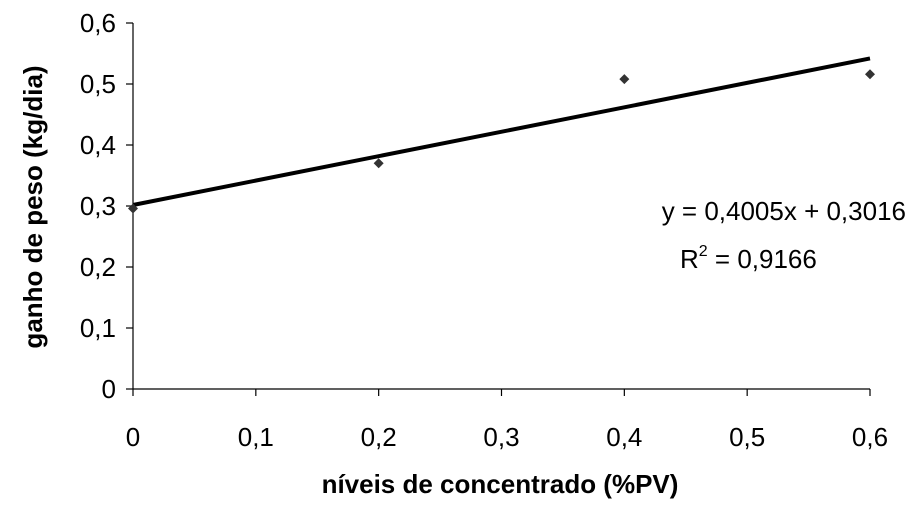  What do you see at coordinates (703, 251) in the screenshot?
I see `r-squared-superscript: 2` at bounding box center [703, 251].